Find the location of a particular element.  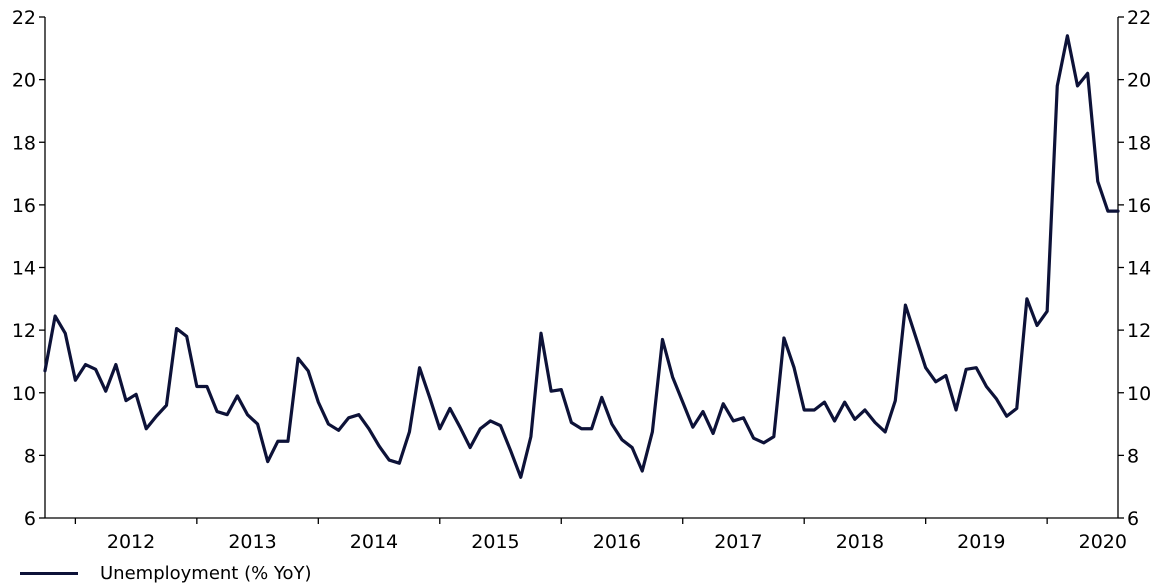

right-y-tick-label: 10 is located at coordinates (1139, 394).